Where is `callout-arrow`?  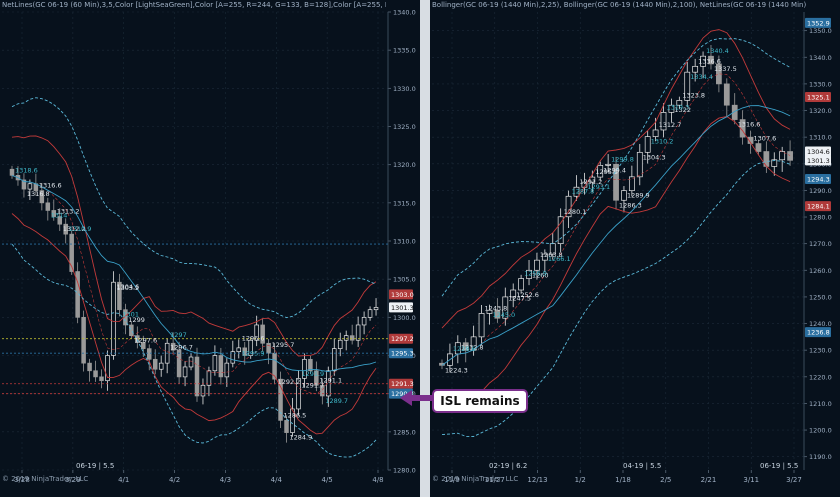
callout-arrow is located at coordinates (417, 398).